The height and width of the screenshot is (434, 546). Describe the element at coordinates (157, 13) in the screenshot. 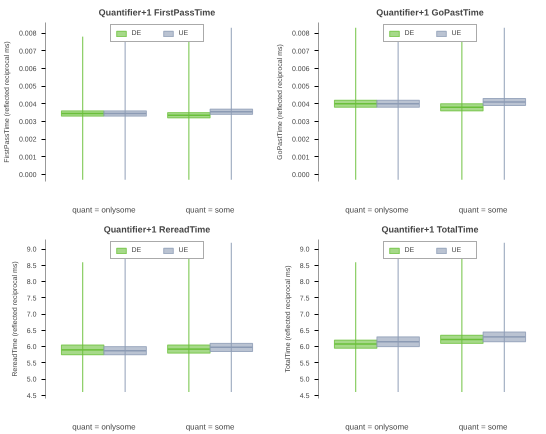

I see `chart-title: Quantifier+1 FirstPassTime` at that location.